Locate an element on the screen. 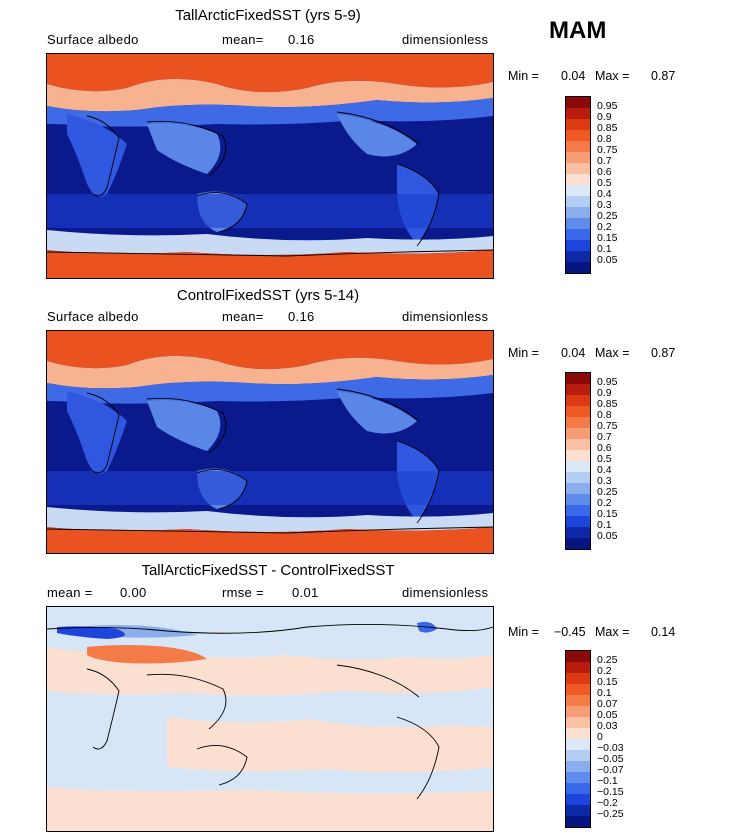 This screenshot has width=733, height=835. panel-2-max-label: Max = is located at coordinates (612, 353).